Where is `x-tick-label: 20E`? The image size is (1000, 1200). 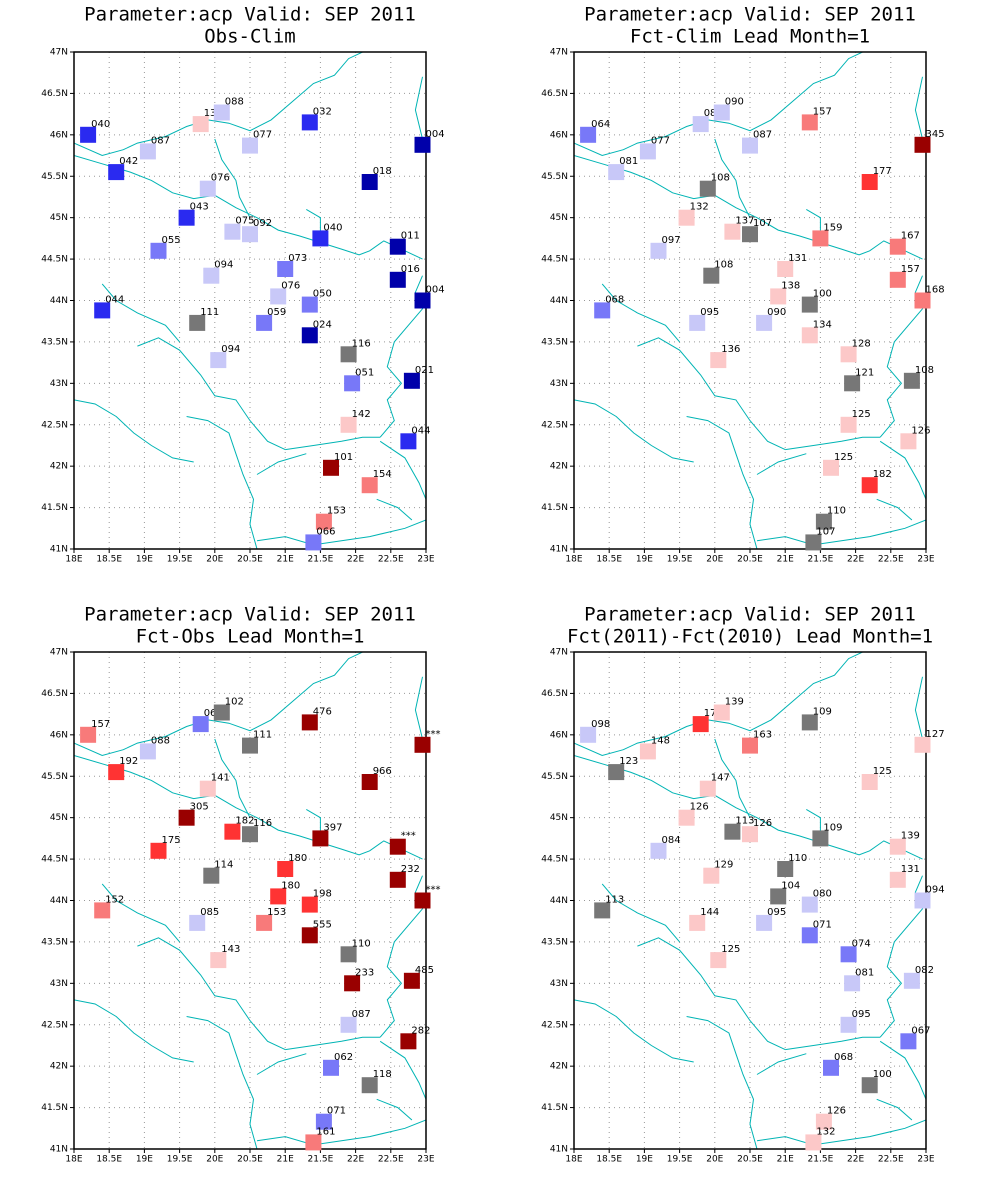 x-tick-label: 20E is located at coordinates (714, 1160).